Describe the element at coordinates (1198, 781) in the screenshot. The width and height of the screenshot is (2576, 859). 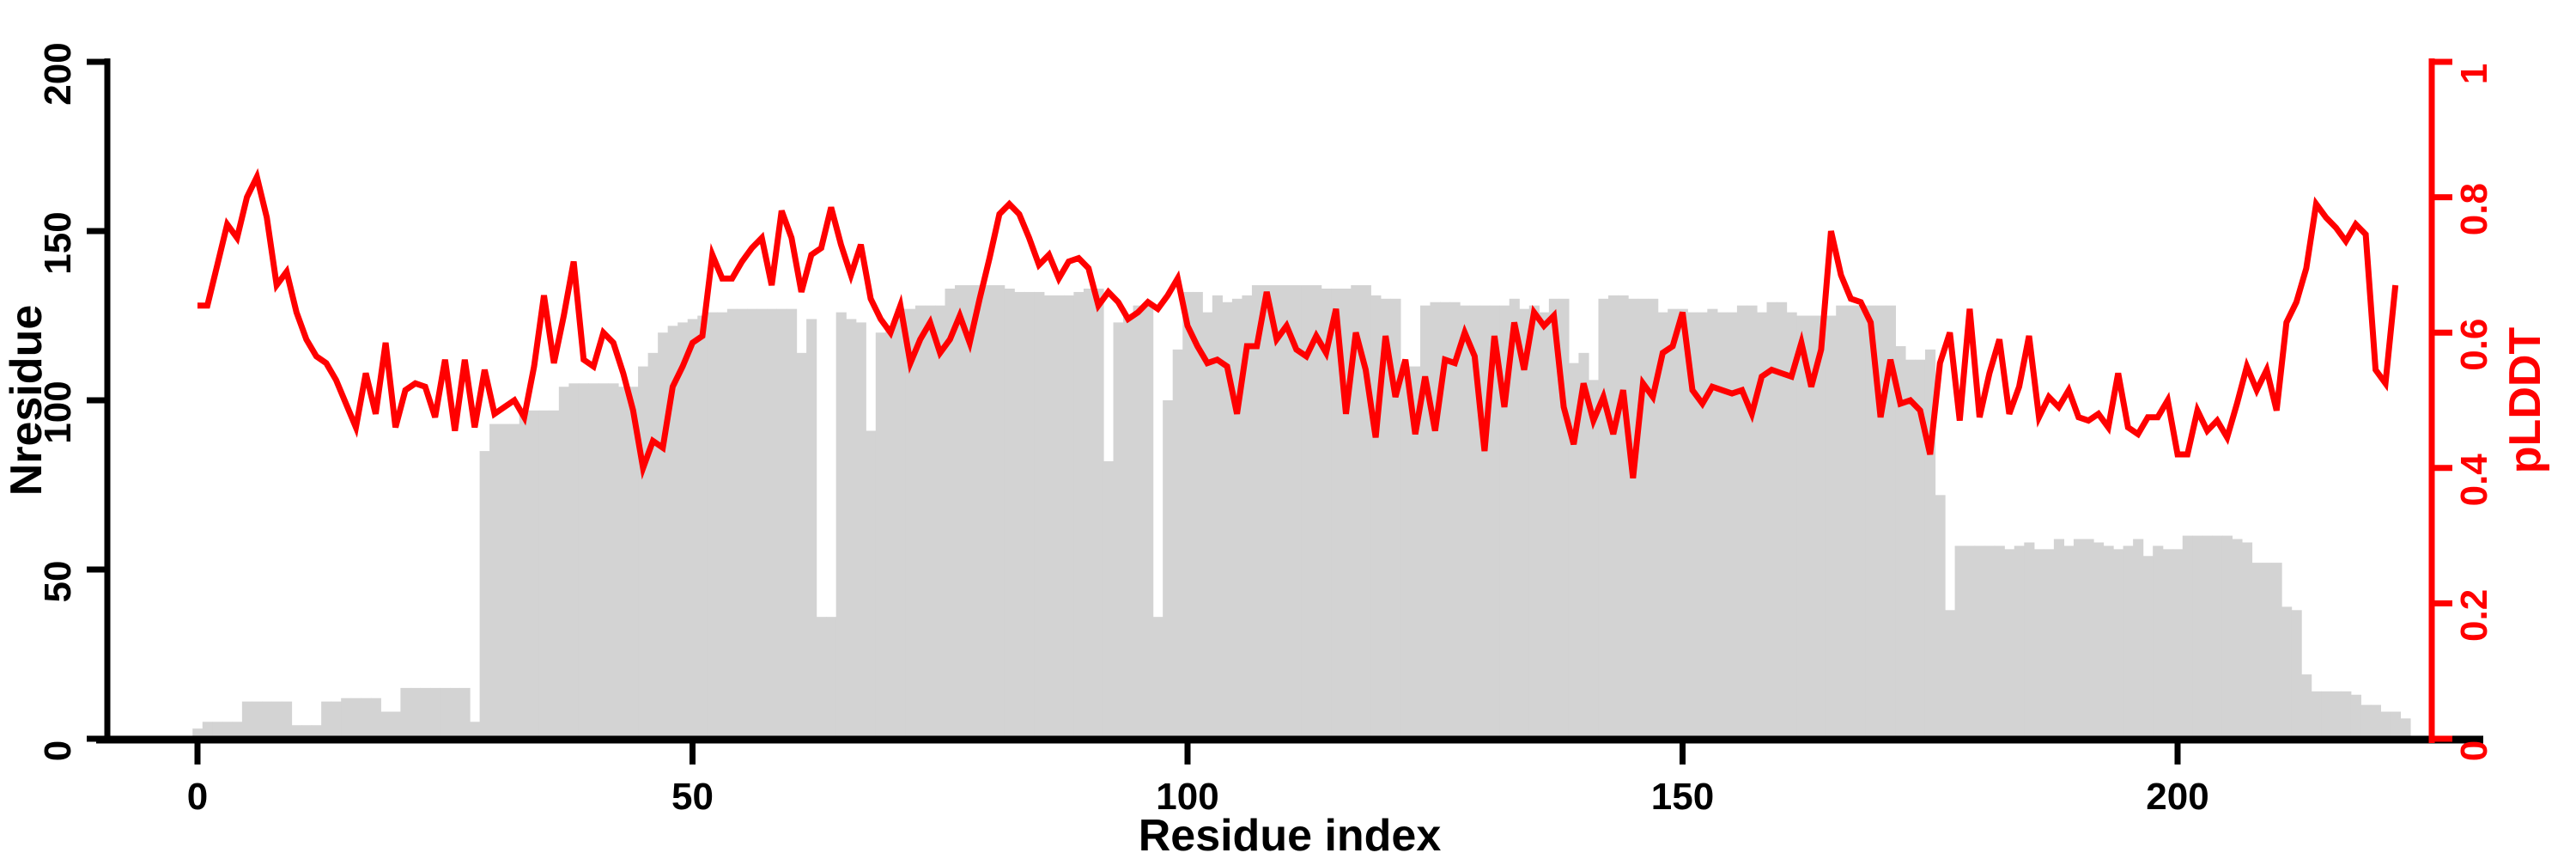
I see `x-axis-ticks: 0 50 100 150 200` at that location.